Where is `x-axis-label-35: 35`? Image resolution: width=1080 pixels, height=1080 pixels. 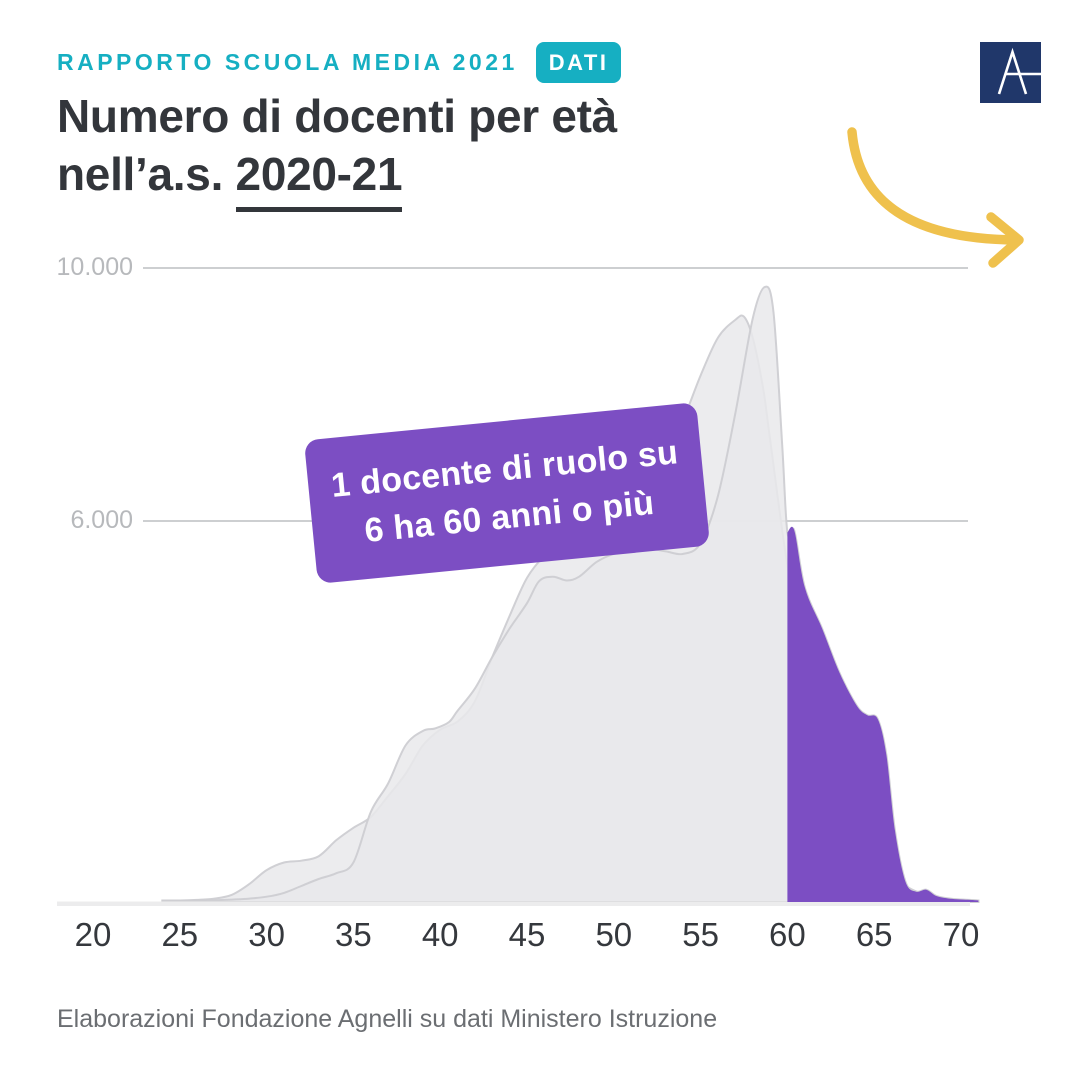
x-axis-label-35: 35 is located at coordinates (353, 934).